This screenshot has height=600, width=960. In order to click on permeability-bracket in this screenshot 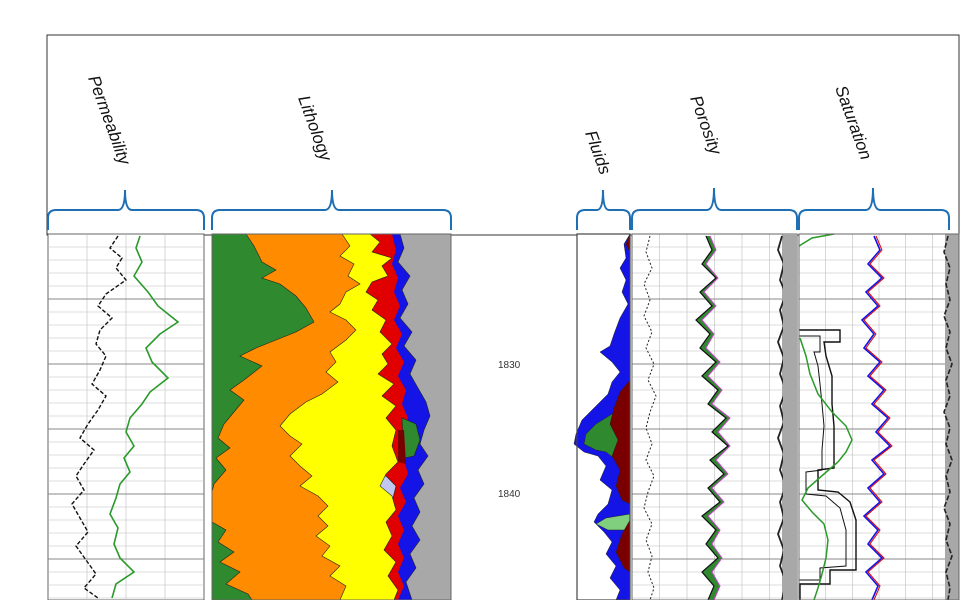, I will do `click(126, 209)`.